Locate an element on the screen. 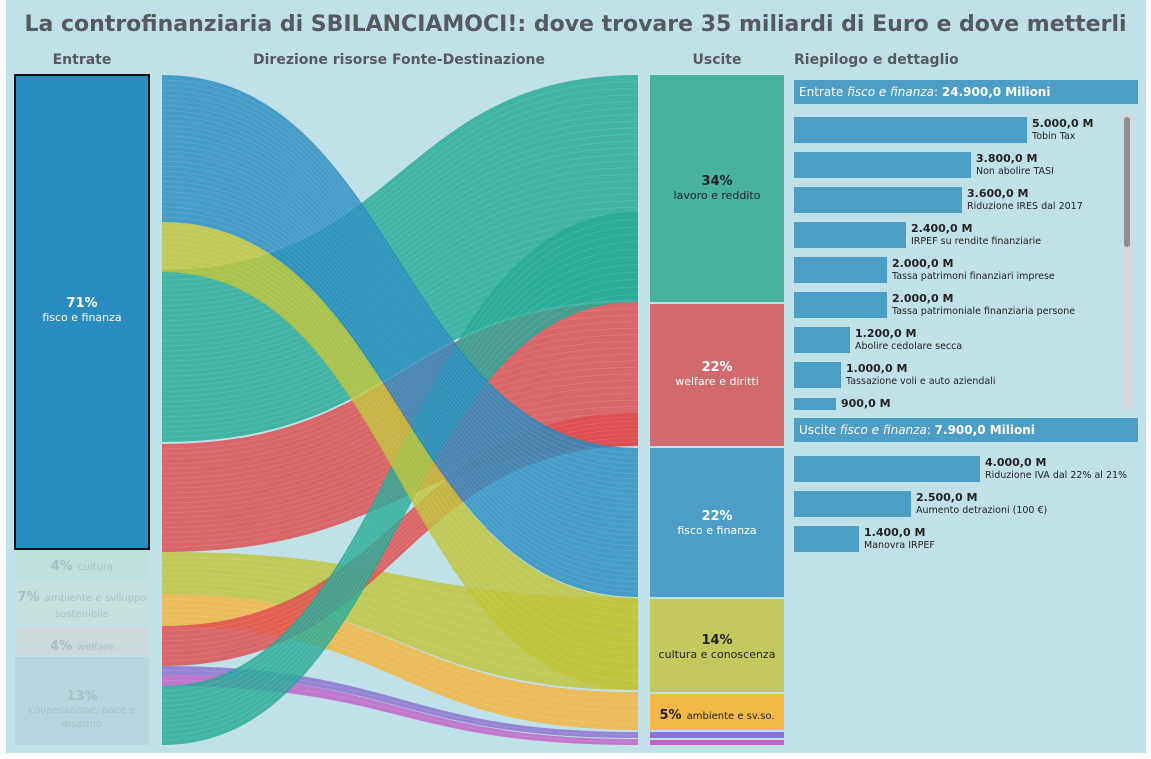 The height and width of the screenshot is (759, 1151). header-prefix: Uscite is located at coordinates (819, 430).